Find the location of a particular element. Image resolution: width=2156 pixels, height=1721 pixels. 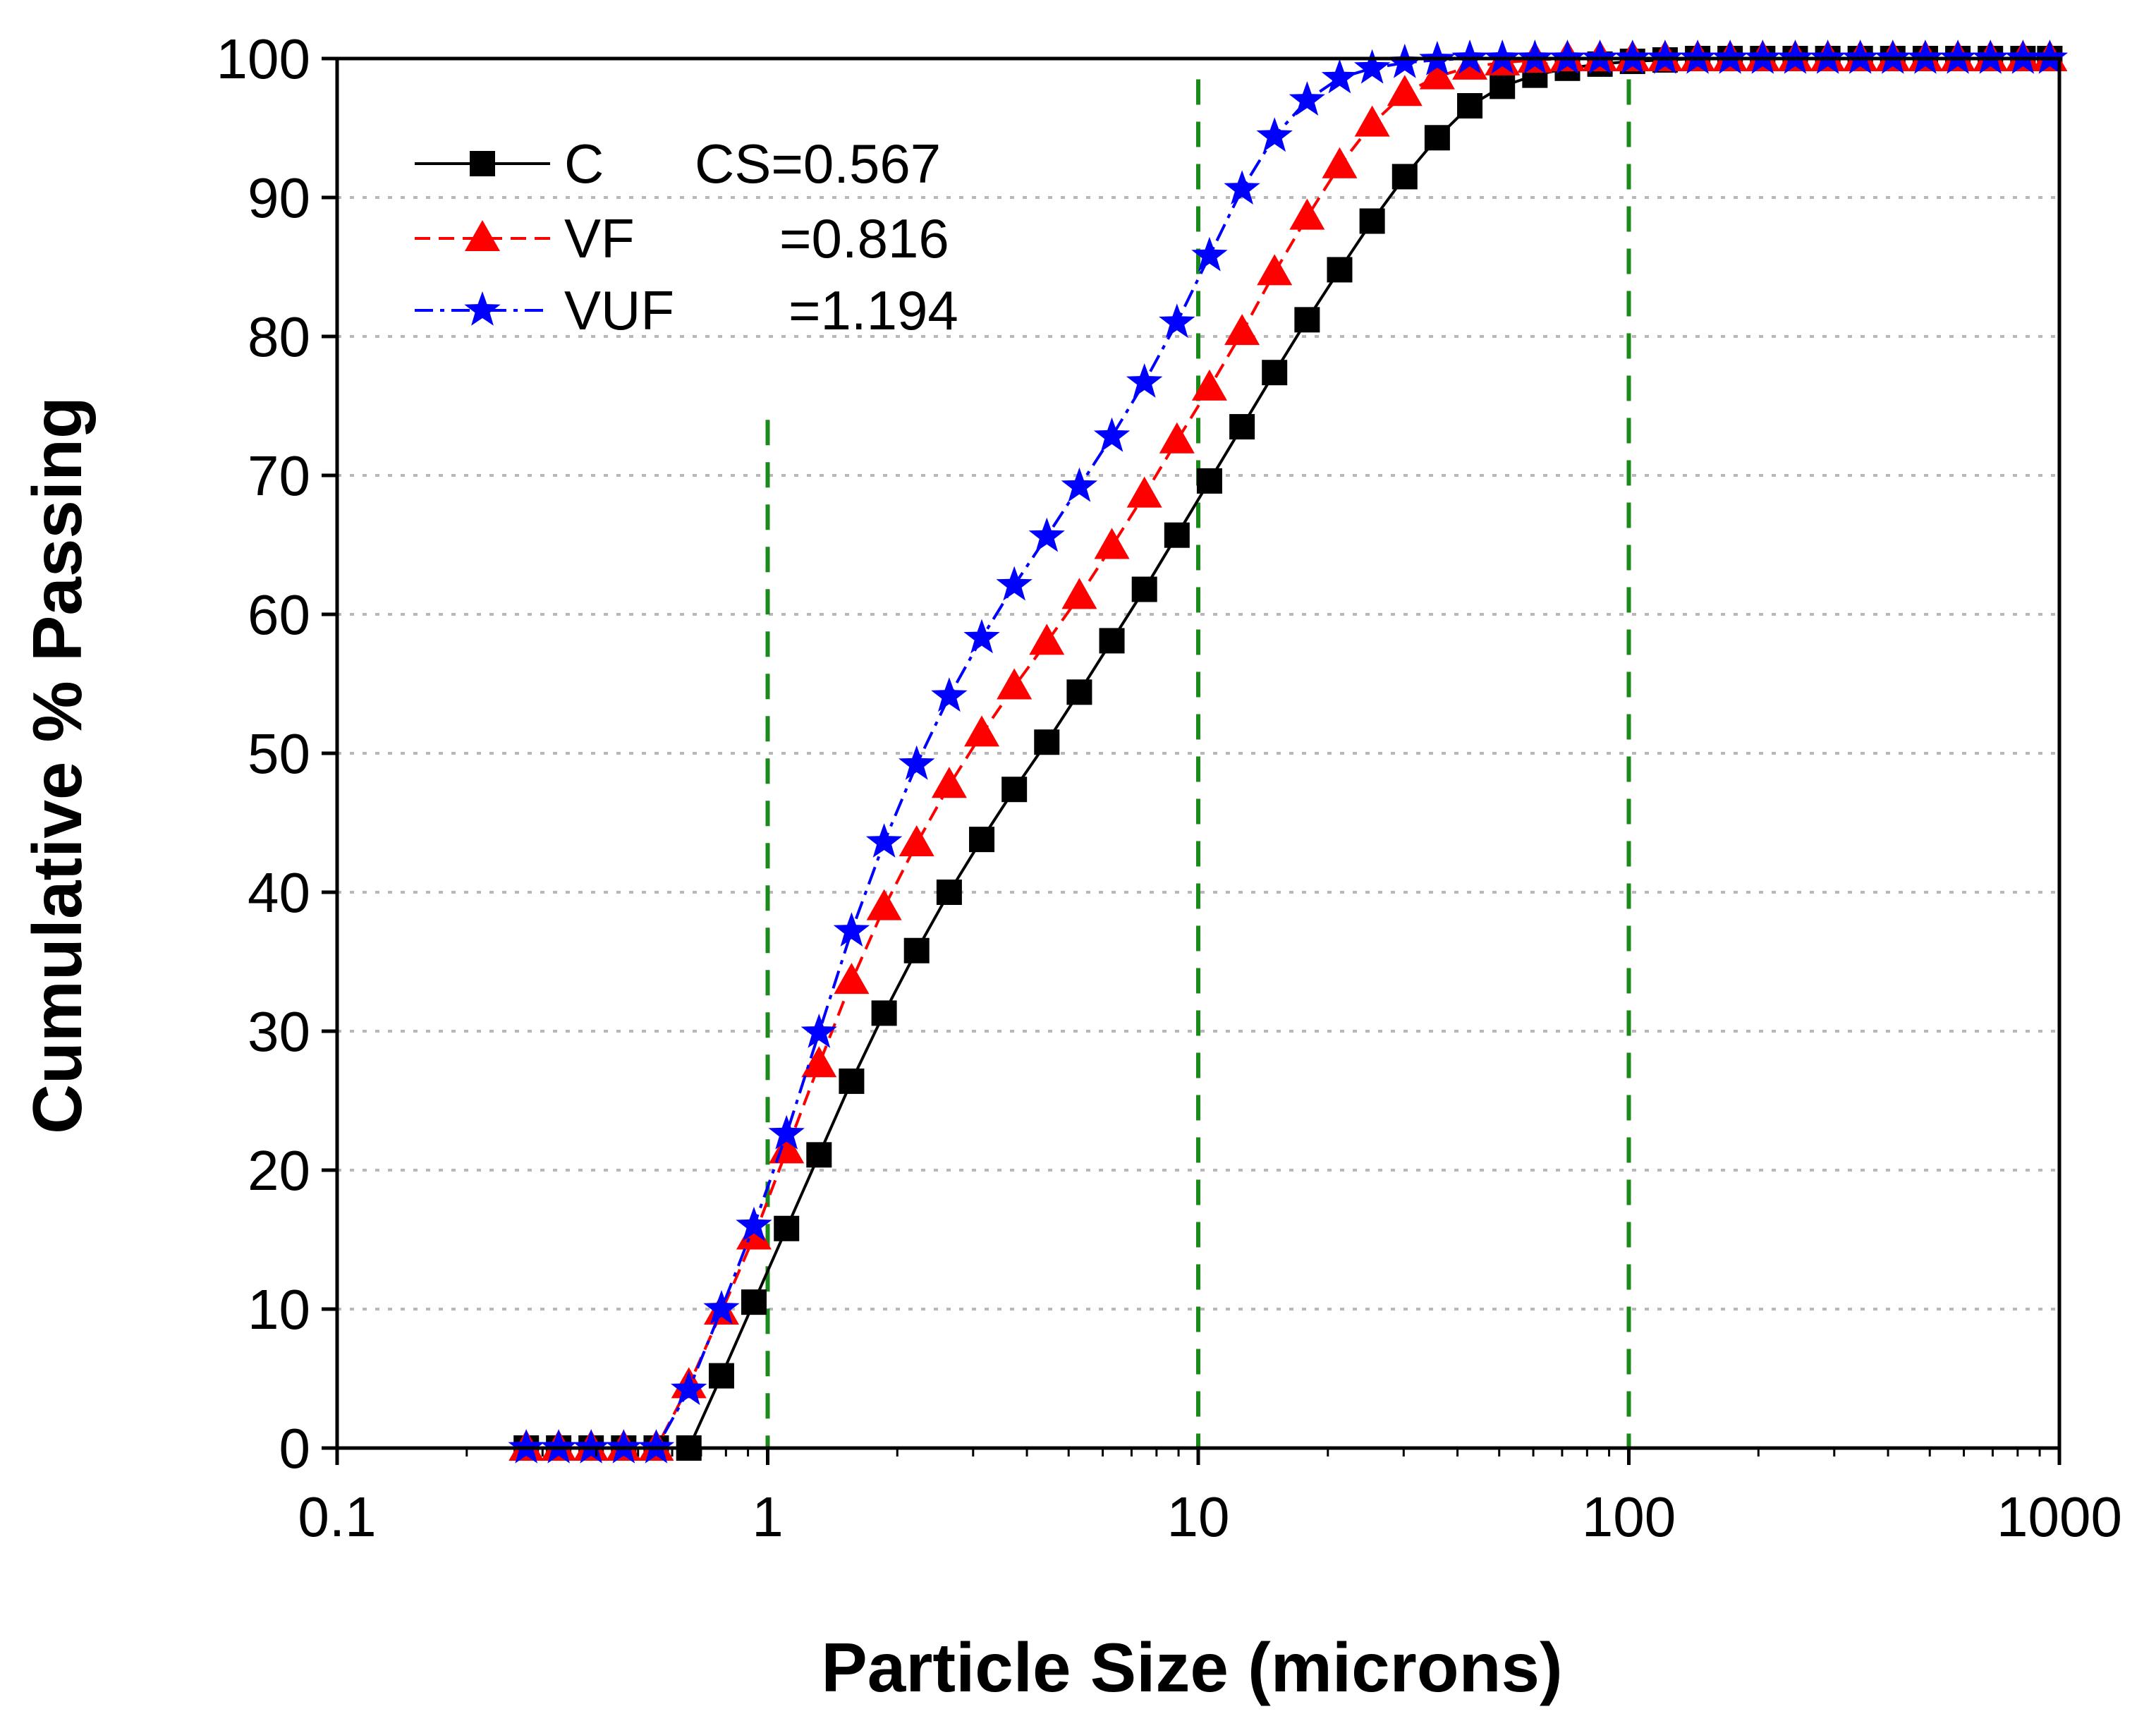

legend-entry-C: C CS=0.567 is located at coordinates (678, 164).